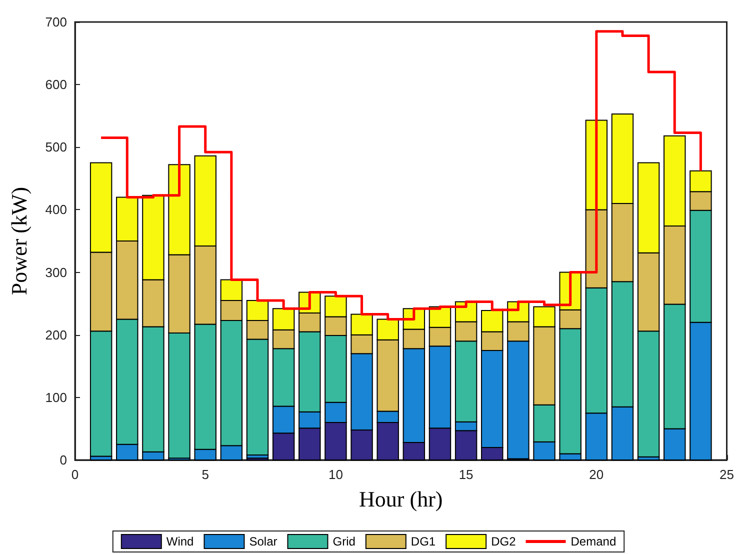 This screenshot has width=737, height=554. Describe the element at coordinates (263, 541) in the screenshot. I see `legend-label: Solar` at that location.